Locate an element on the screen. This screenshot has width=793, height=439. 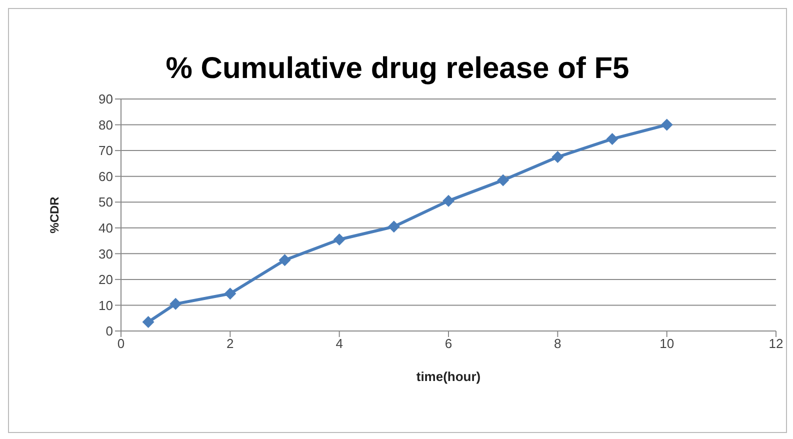
y-tick-label: 90 is located at coordinates (105, 99).